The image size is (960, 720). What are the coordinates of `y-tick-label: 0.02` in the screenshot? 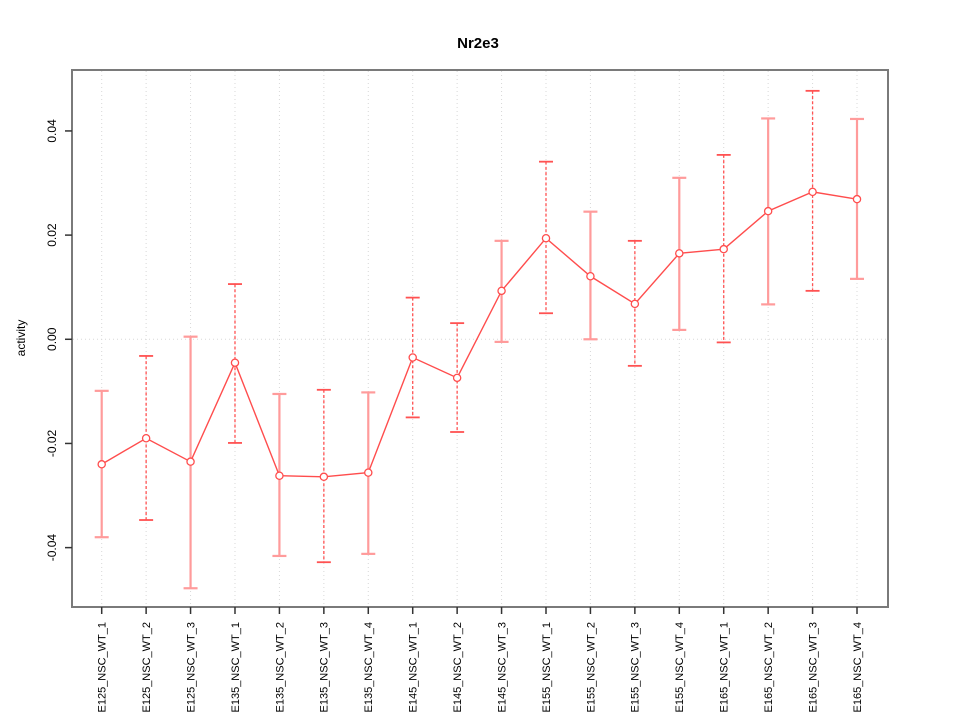 It's located at (52, 235).